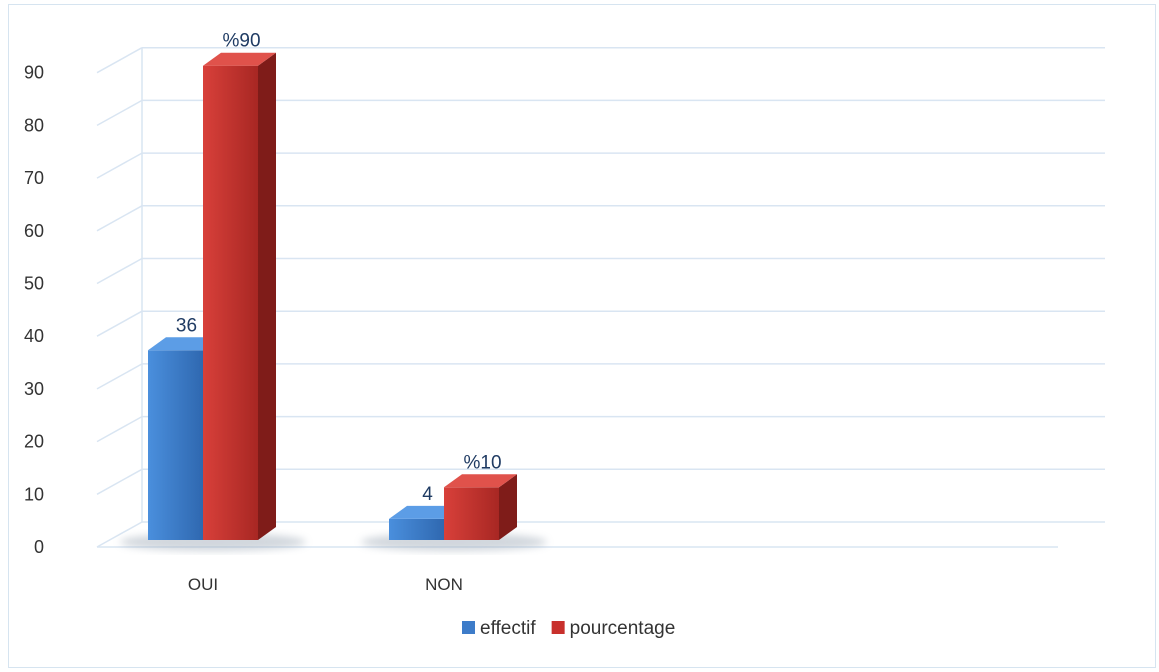 This screenshot has width=1159, height=672. Describe the element at coordinates (34, 389) in the screenshot. I see `y-tick-label: 30` at that location.